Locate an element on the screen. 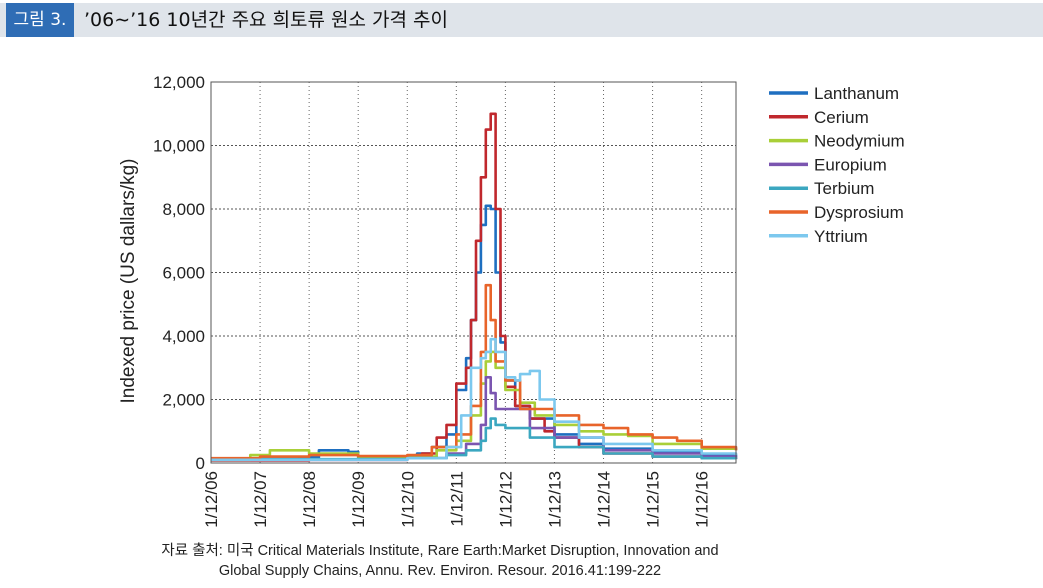 This screenshot has height=588, width=1043. x-tick-label: 1/12/06 is located at coordinates (211, 499).